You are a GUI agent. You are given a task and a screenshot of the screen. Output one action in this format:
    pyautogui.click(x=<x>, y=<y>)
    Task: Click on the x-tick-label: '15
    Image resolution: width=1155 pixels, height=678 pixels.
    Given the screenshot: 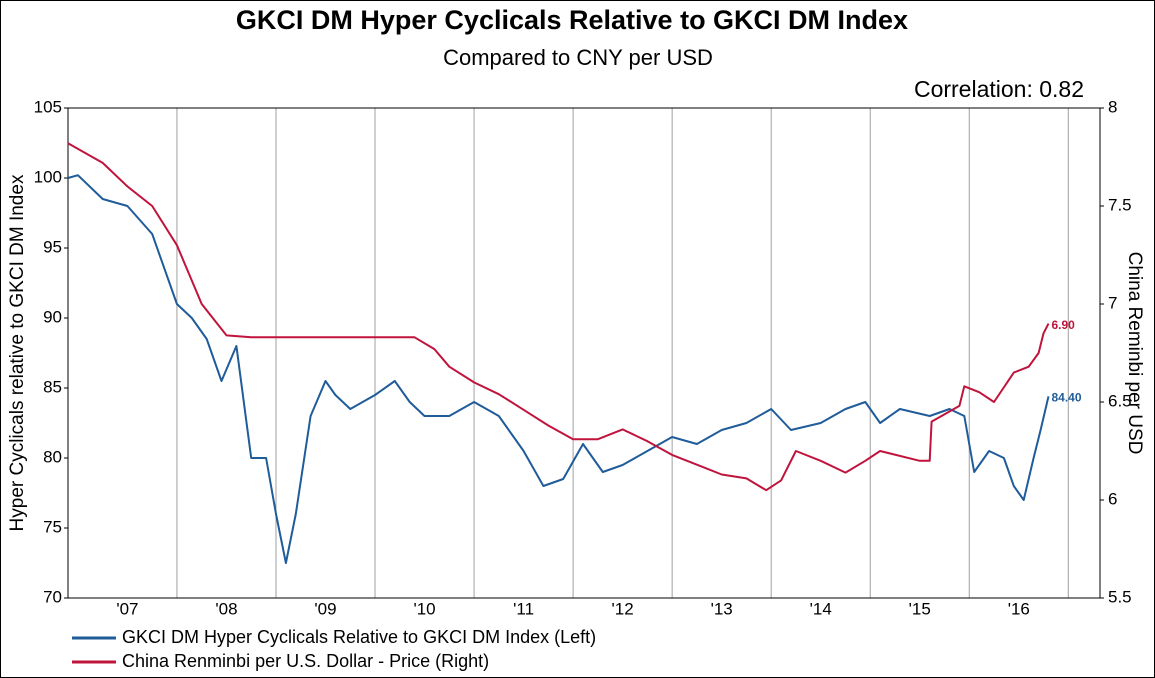 What is the action you would take?
    pyautogui.click(x=920, y=608)
    